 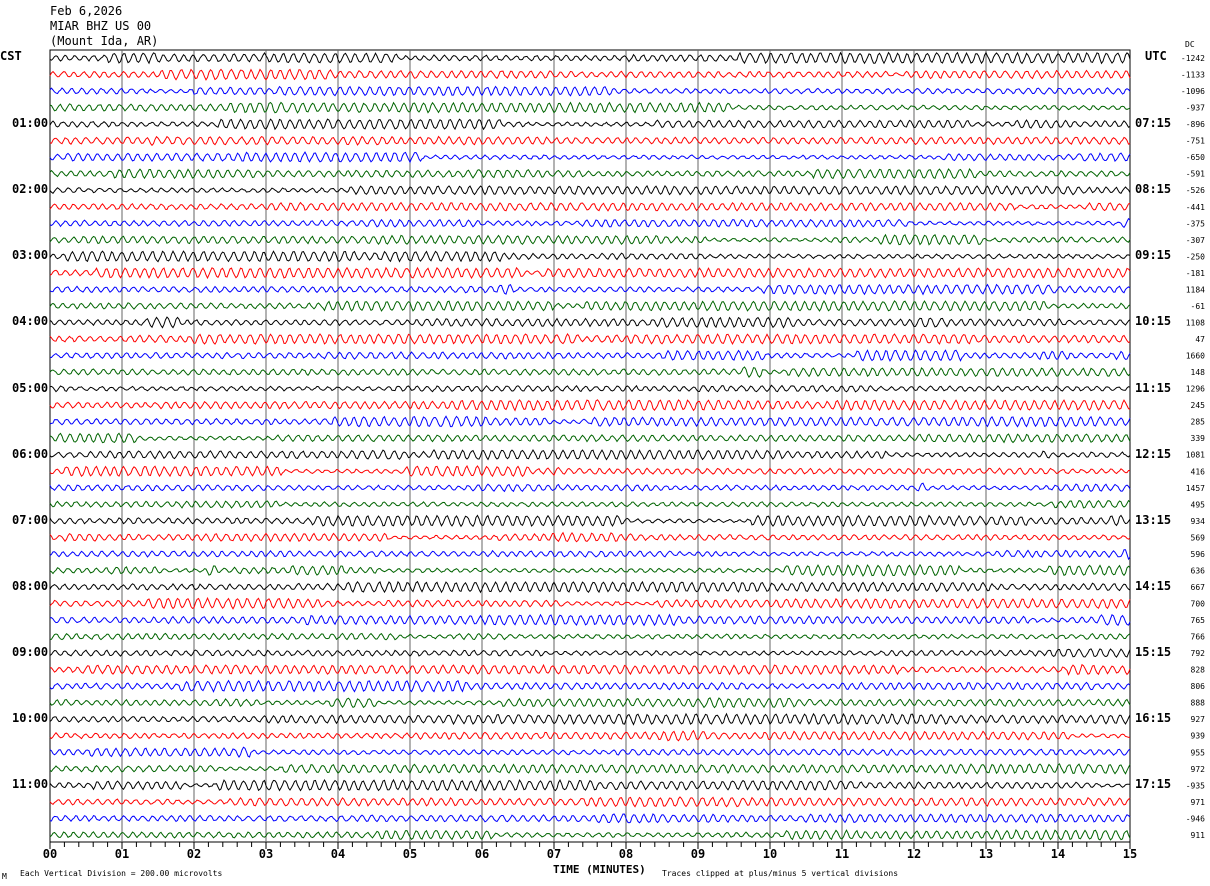 What do you see at coordinates (1195, 322) in the screenshot?
I see `dc-offset-label: 1108` at bounding box center [1195, 322].